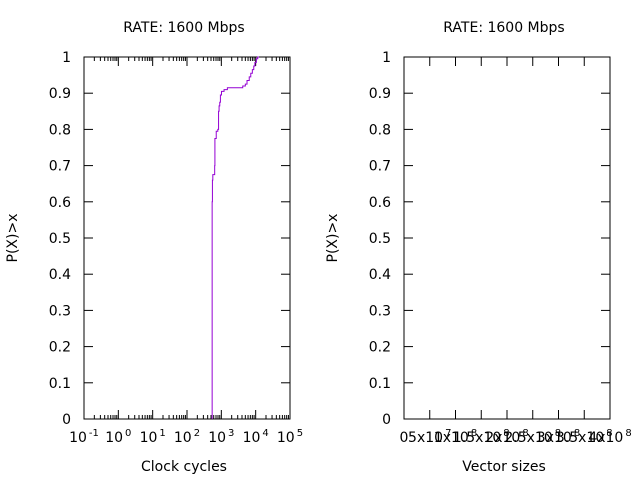 The height and width of the screenshot is (485, 640). Describe the element at coordinates (197, 433) in the screenshot. I see `x-tick-exponent: 2` at that location.